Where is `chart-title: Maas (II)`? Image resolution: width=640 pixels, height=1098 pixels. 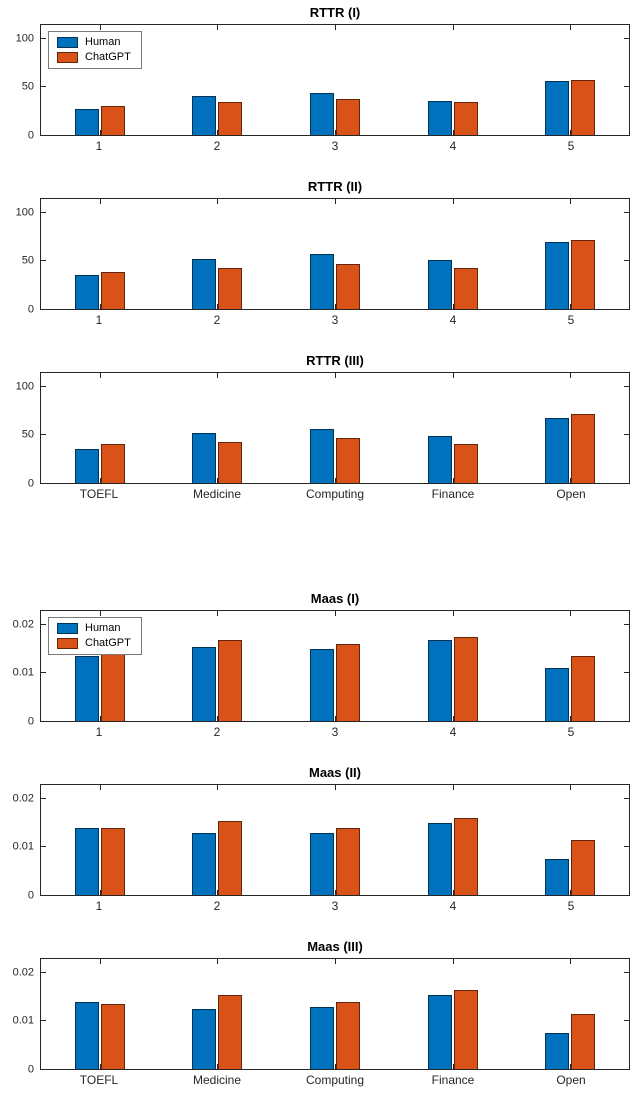
chart-title: Maas (II) is located at coordinates (334, 772).